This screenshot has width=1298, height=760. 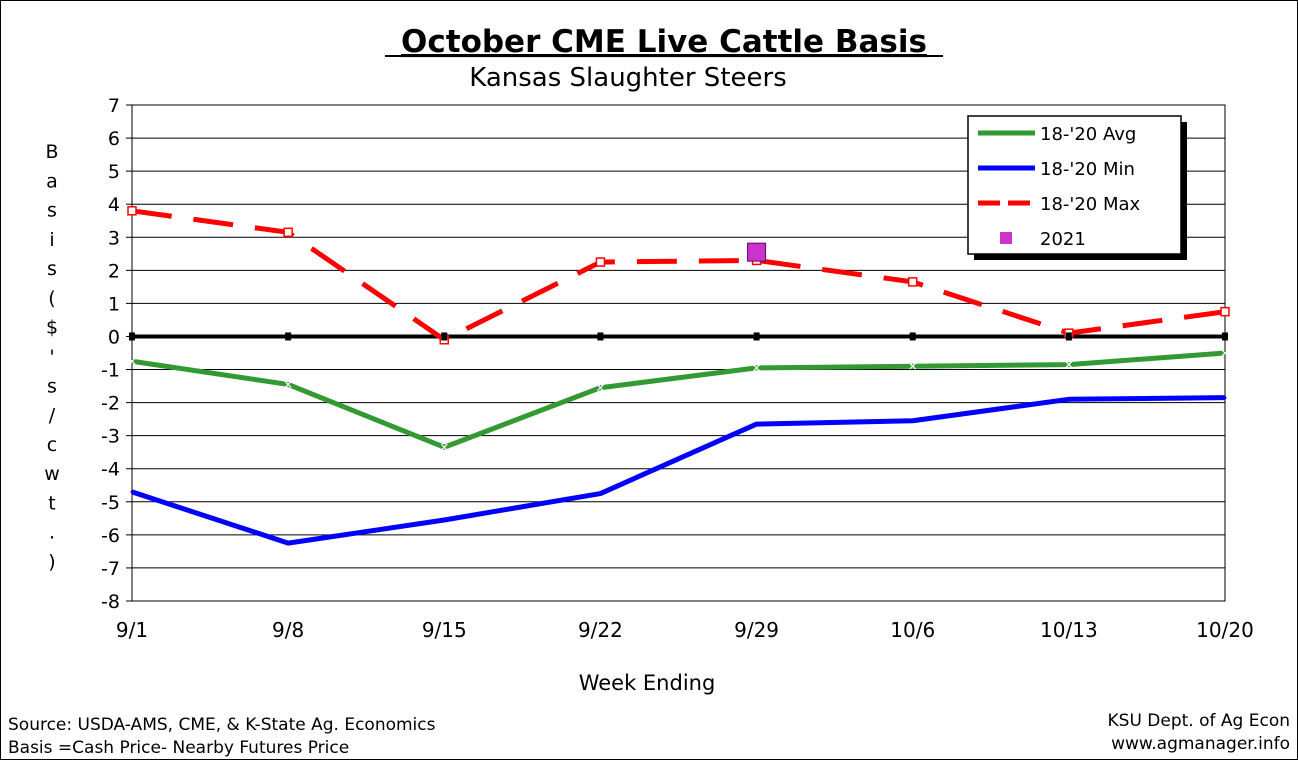 I want to click on y-tick-label: 1, so click(x=114, y=304).